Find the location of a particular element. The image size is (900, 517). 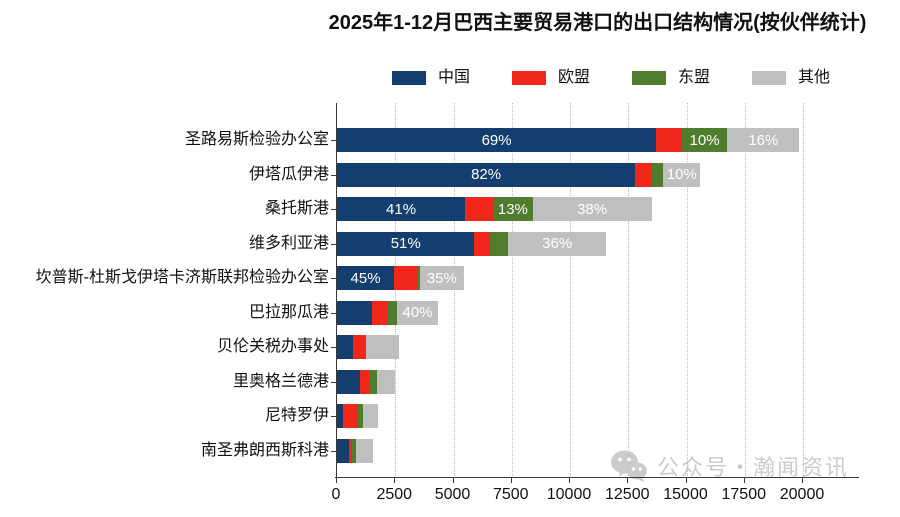

legend-item-asean: 东盟 is located at coordinates (671, 78).